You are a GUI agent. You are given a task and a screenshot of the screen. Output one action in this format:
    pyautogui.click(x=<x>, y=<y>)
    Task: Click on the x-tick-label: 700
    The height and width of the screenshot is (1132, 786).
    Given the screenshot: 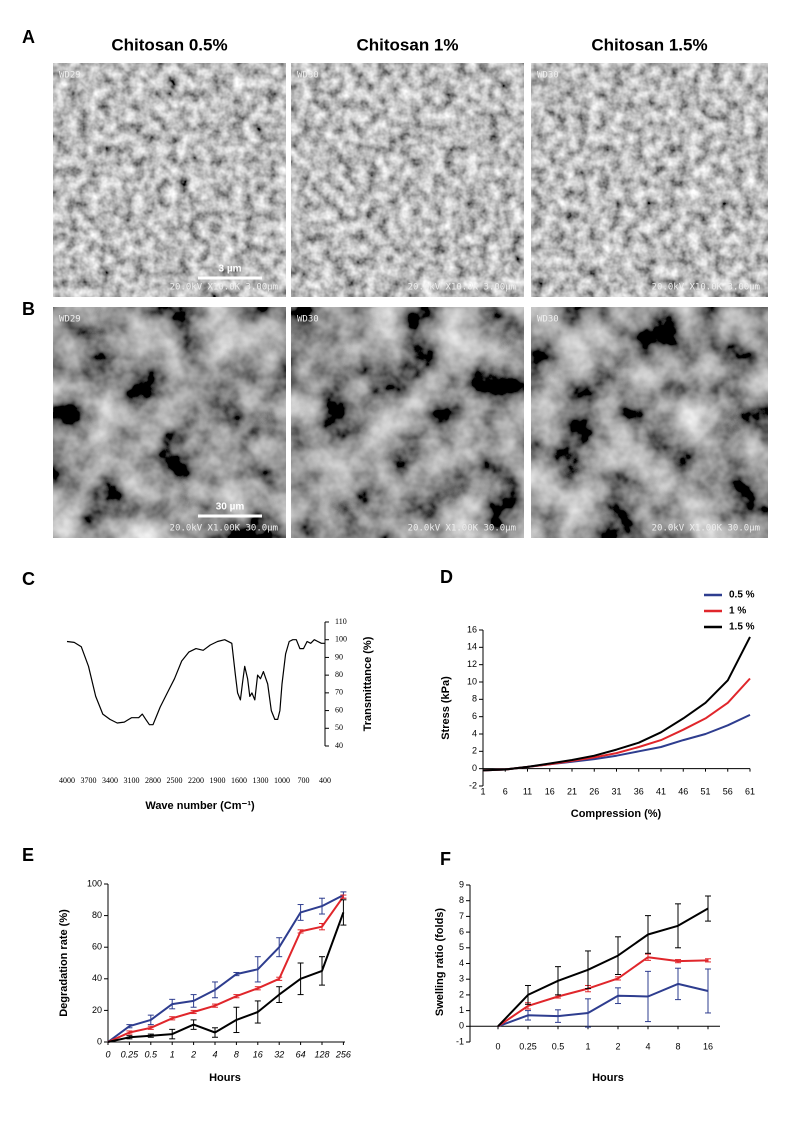 What is the action you would take?
    pyautogui.click(x=304, y=780)
    